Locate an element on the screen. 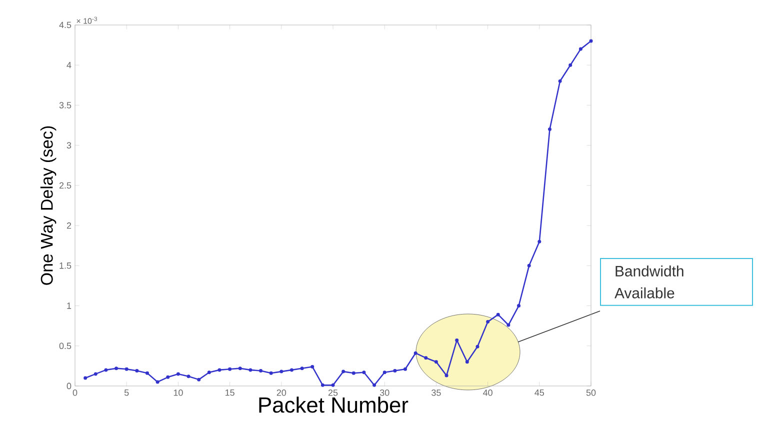 This screenshot has width=757, height=439. x-tick-label: 30 is located at coordinates (385, 393).